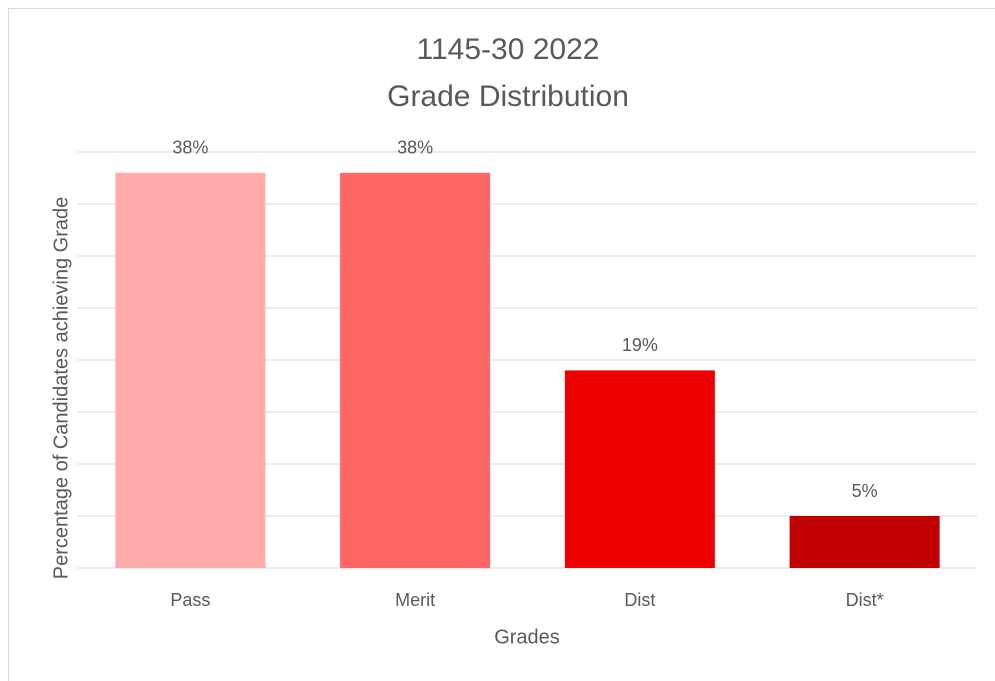  Describe the element at coordinates (865, 491) in the screenshot. I see `data-label: 5%` at that location.